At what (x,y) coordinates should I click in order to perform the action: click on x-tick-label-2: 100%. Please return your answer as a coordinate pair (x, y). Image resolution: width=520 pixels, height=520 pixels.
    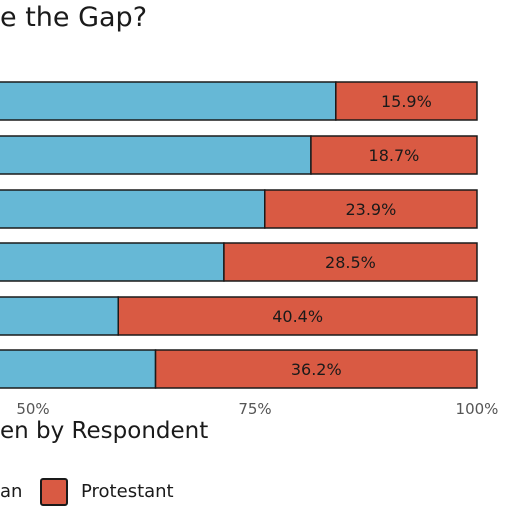
    Looking at the image, I should click on (477, 409).